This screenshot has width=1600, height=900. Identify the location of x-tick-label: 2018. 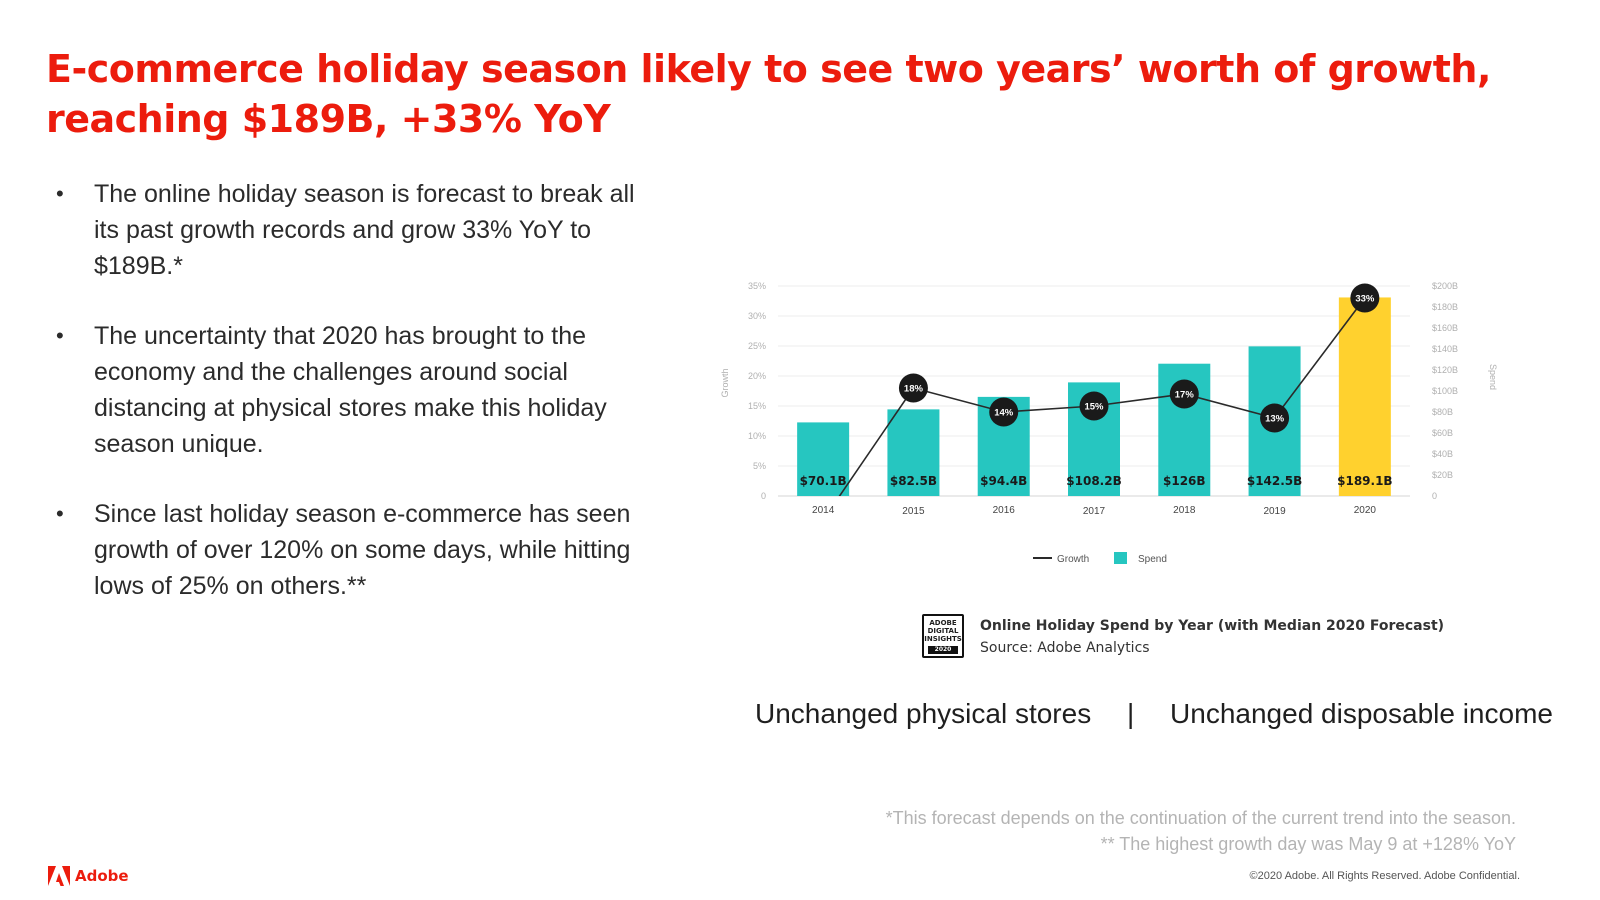
(1184, 510).